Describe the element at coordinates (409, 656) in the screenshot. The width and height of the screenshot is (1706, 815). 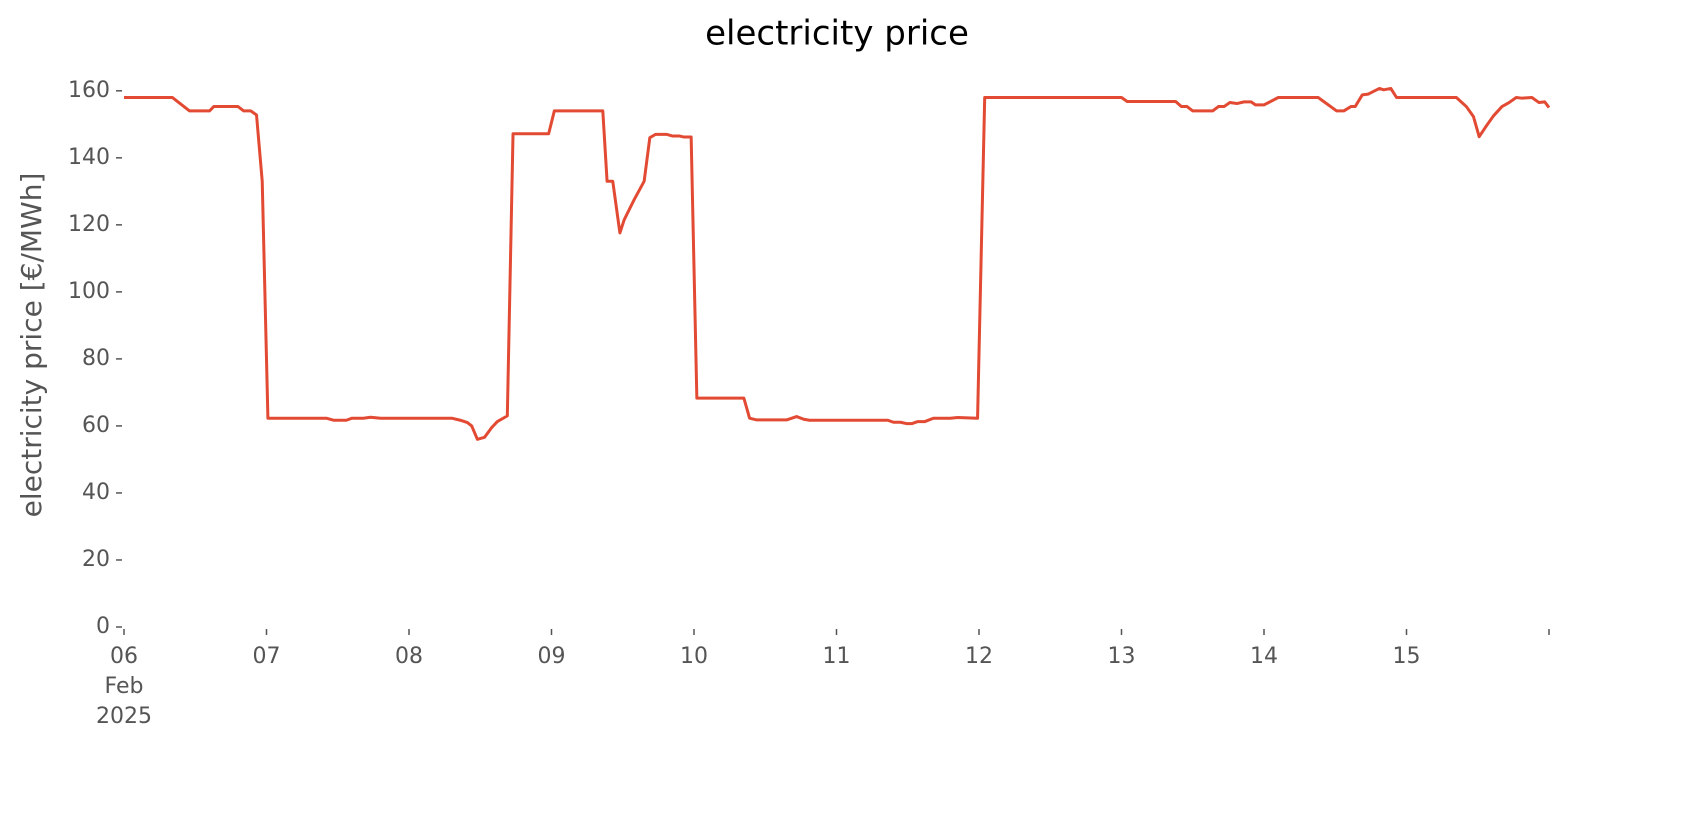
I see `x-tick-label: 08` at that location.